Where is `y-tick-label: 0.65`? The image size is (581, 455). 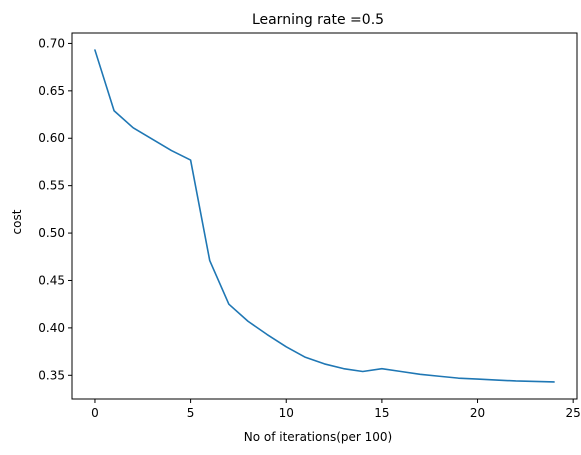
y-tick-label: 0.65 is located at coordinates (51, 91).